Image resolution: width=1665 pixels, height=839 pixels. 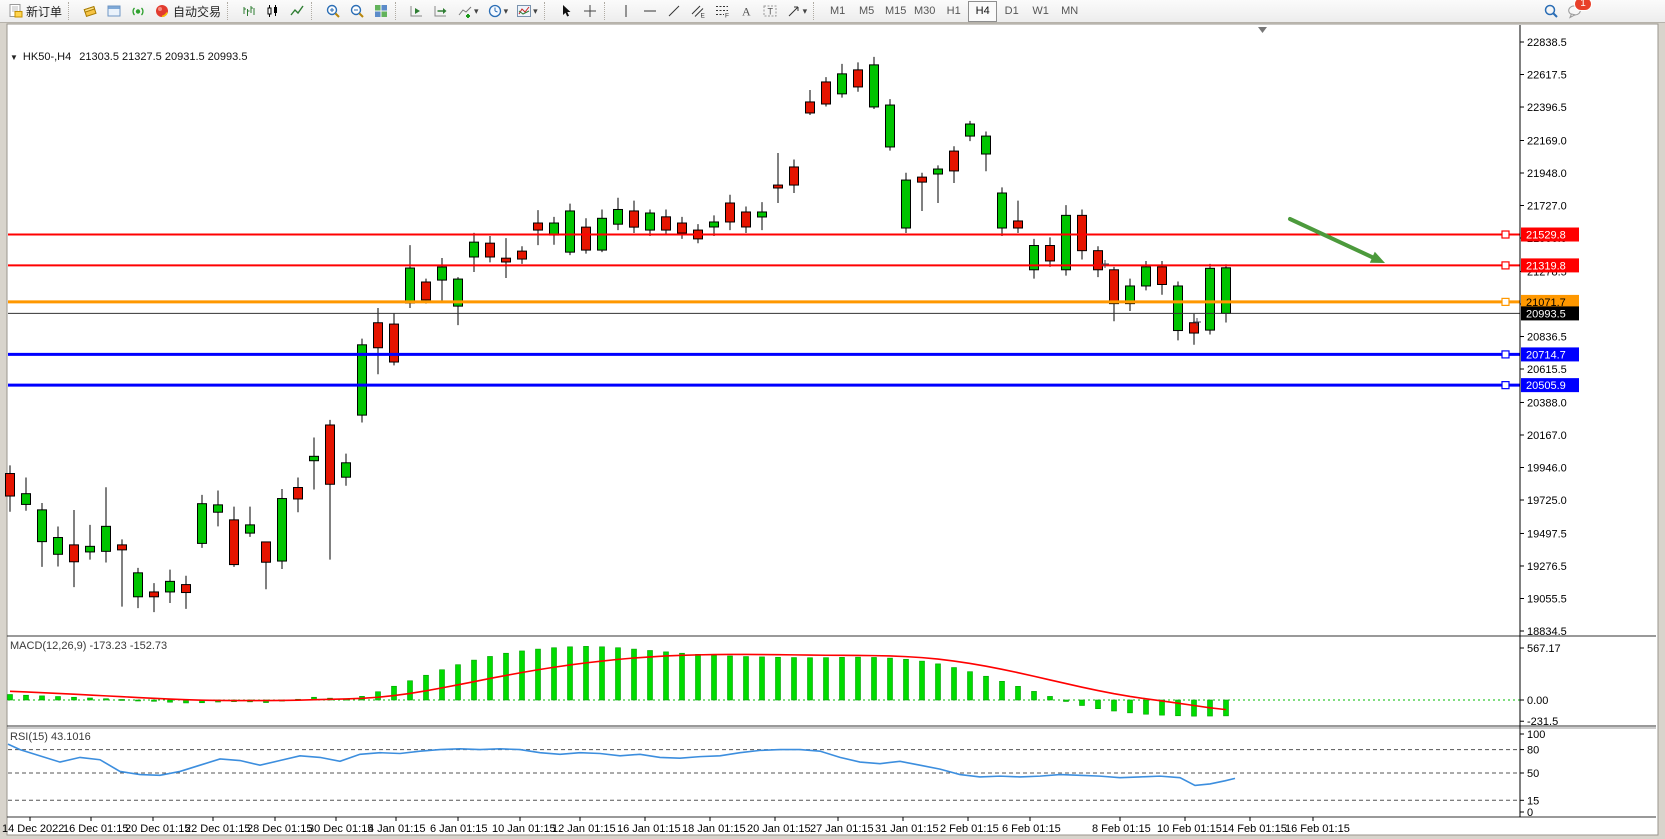 I want to click on timeframe-button-h4: H4, so click(x=983, y=11).